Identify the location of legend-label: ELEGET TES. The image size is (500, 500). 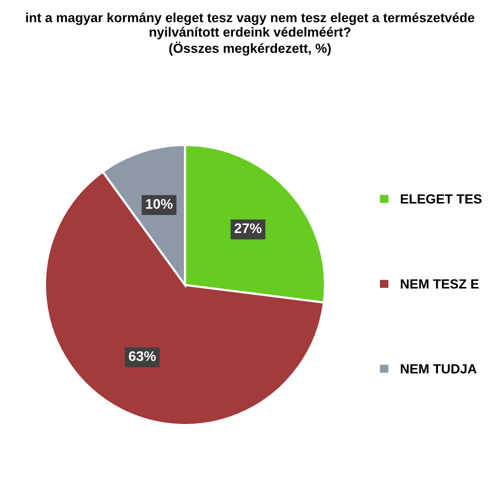
(441, 199).